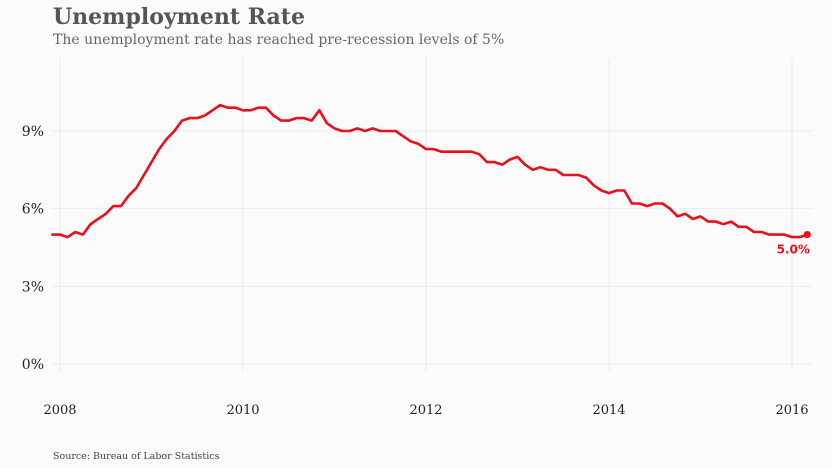  Describe the element at coordinates (807, 234) in the screenshot. I see `end-point-marker` at that location.